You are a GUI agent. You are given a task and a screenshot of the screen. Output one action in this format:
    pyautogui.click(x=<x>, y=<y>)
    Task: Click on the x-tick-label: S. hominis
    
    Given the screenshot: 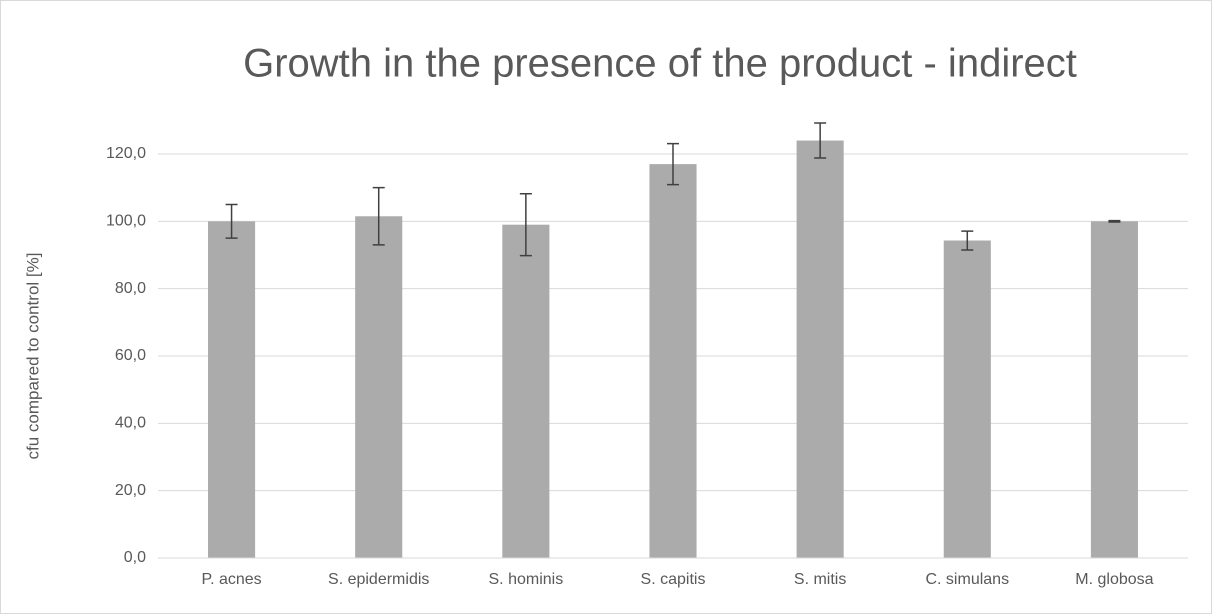 What is the action you would take?
    pyautogui.click(x=526, y=579)
    